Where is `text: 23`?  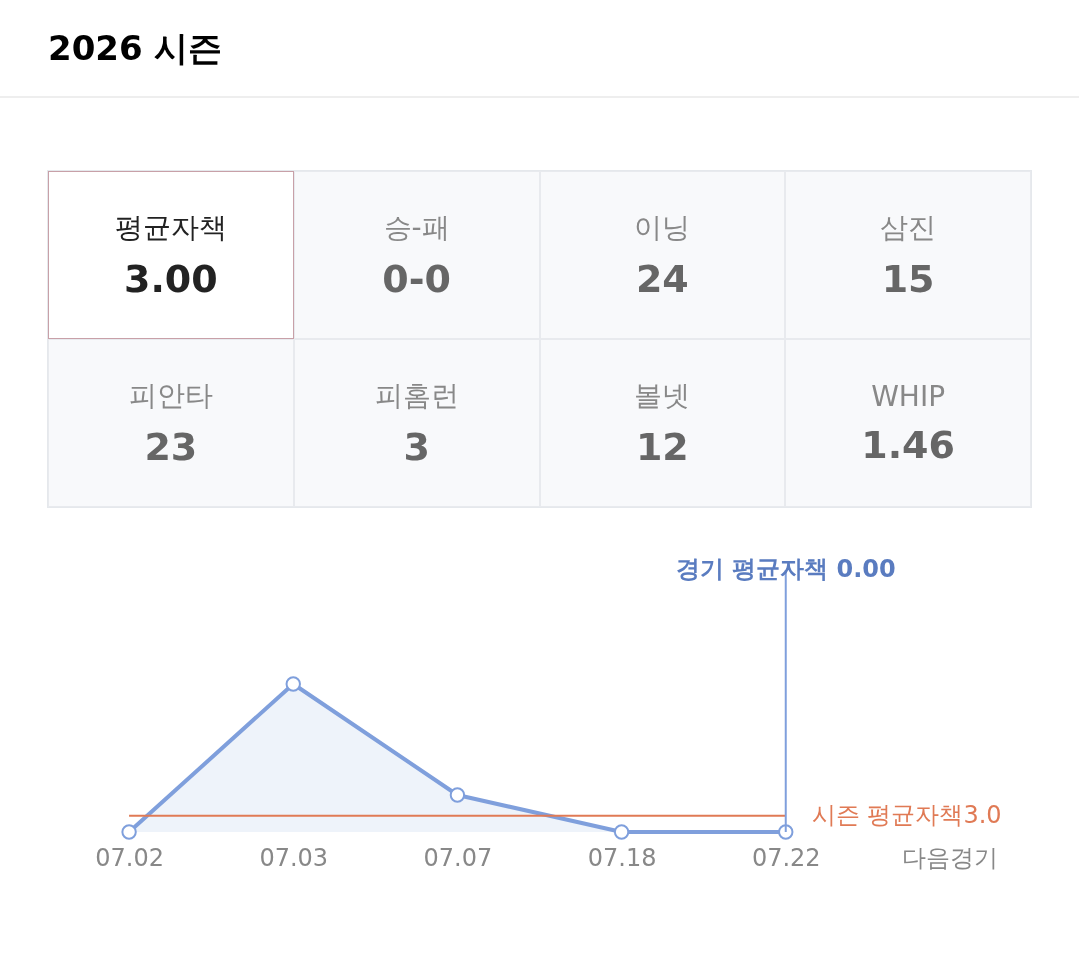
text: 23 is located at coordinates (171, 447).